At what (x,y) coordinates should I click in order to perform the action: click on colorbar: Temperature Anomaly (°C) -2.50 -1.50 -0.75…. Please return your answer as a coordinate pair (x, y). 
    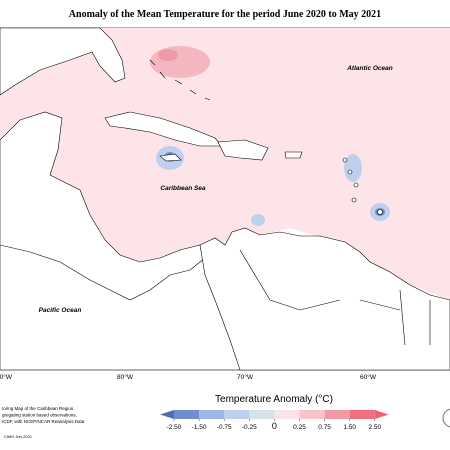
    Looking at the image, I should click on (274, 412).